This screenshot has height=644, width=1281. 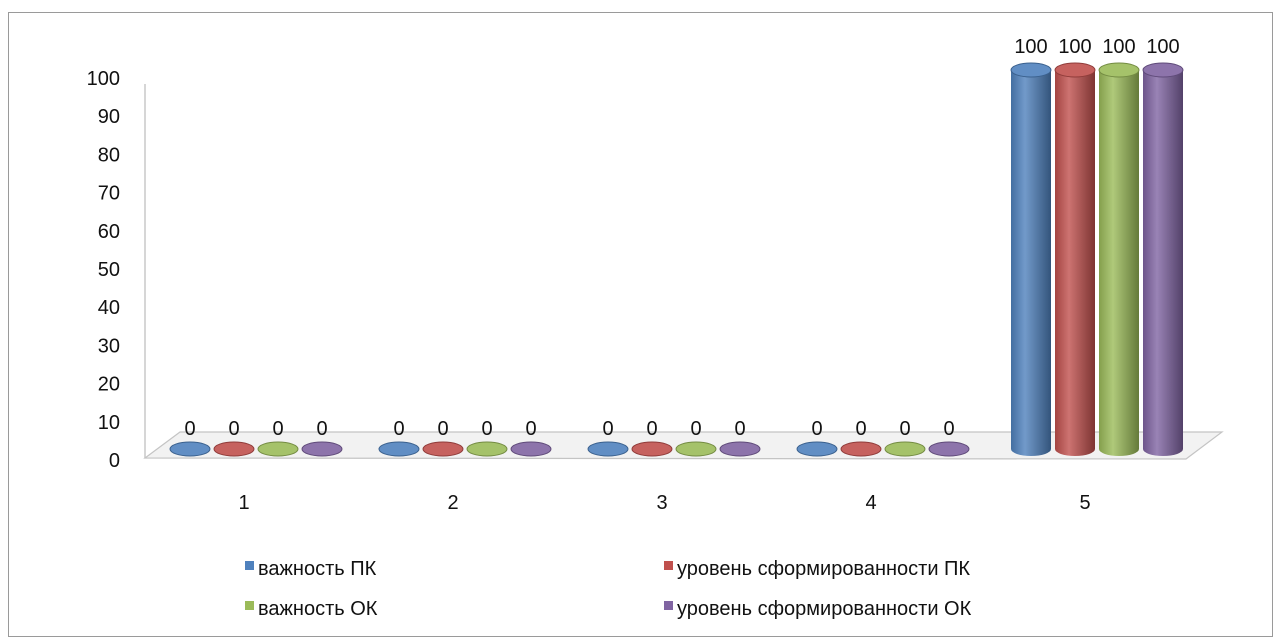 I want to click on x-category-label: 1, so click(x=243, y=503).